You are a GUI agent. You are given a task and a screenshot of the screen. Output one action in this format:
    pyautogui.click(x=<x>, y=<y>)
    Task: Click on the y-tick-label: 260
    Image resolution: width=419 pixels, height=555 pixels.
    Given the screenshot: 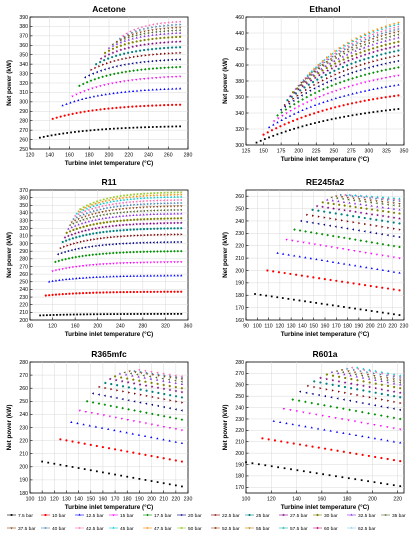 What is the action you would take?
    pyautogui.click(x=239, y=386)
    